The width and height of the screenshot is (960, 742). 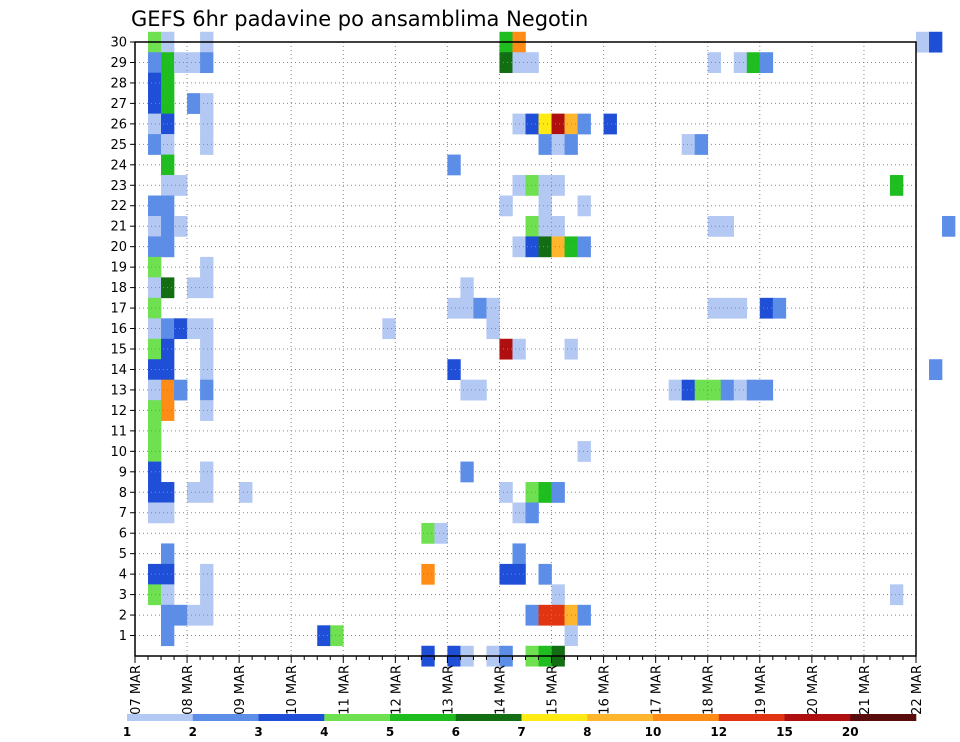 I want to click on y-tick-label: 13, so click(x=118, y=390).